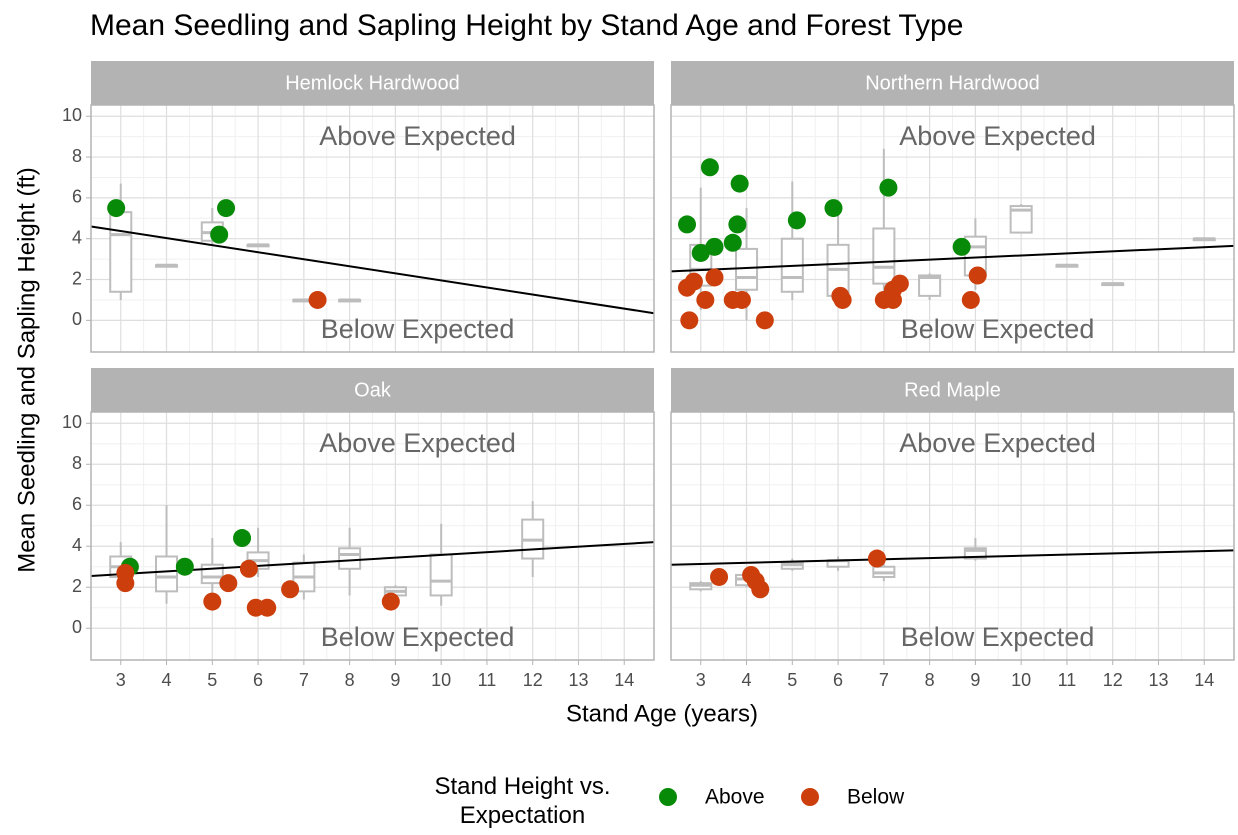 This screenshot has height=835, width=1238. I want to click on legend-label: Below, so click(876, 797).